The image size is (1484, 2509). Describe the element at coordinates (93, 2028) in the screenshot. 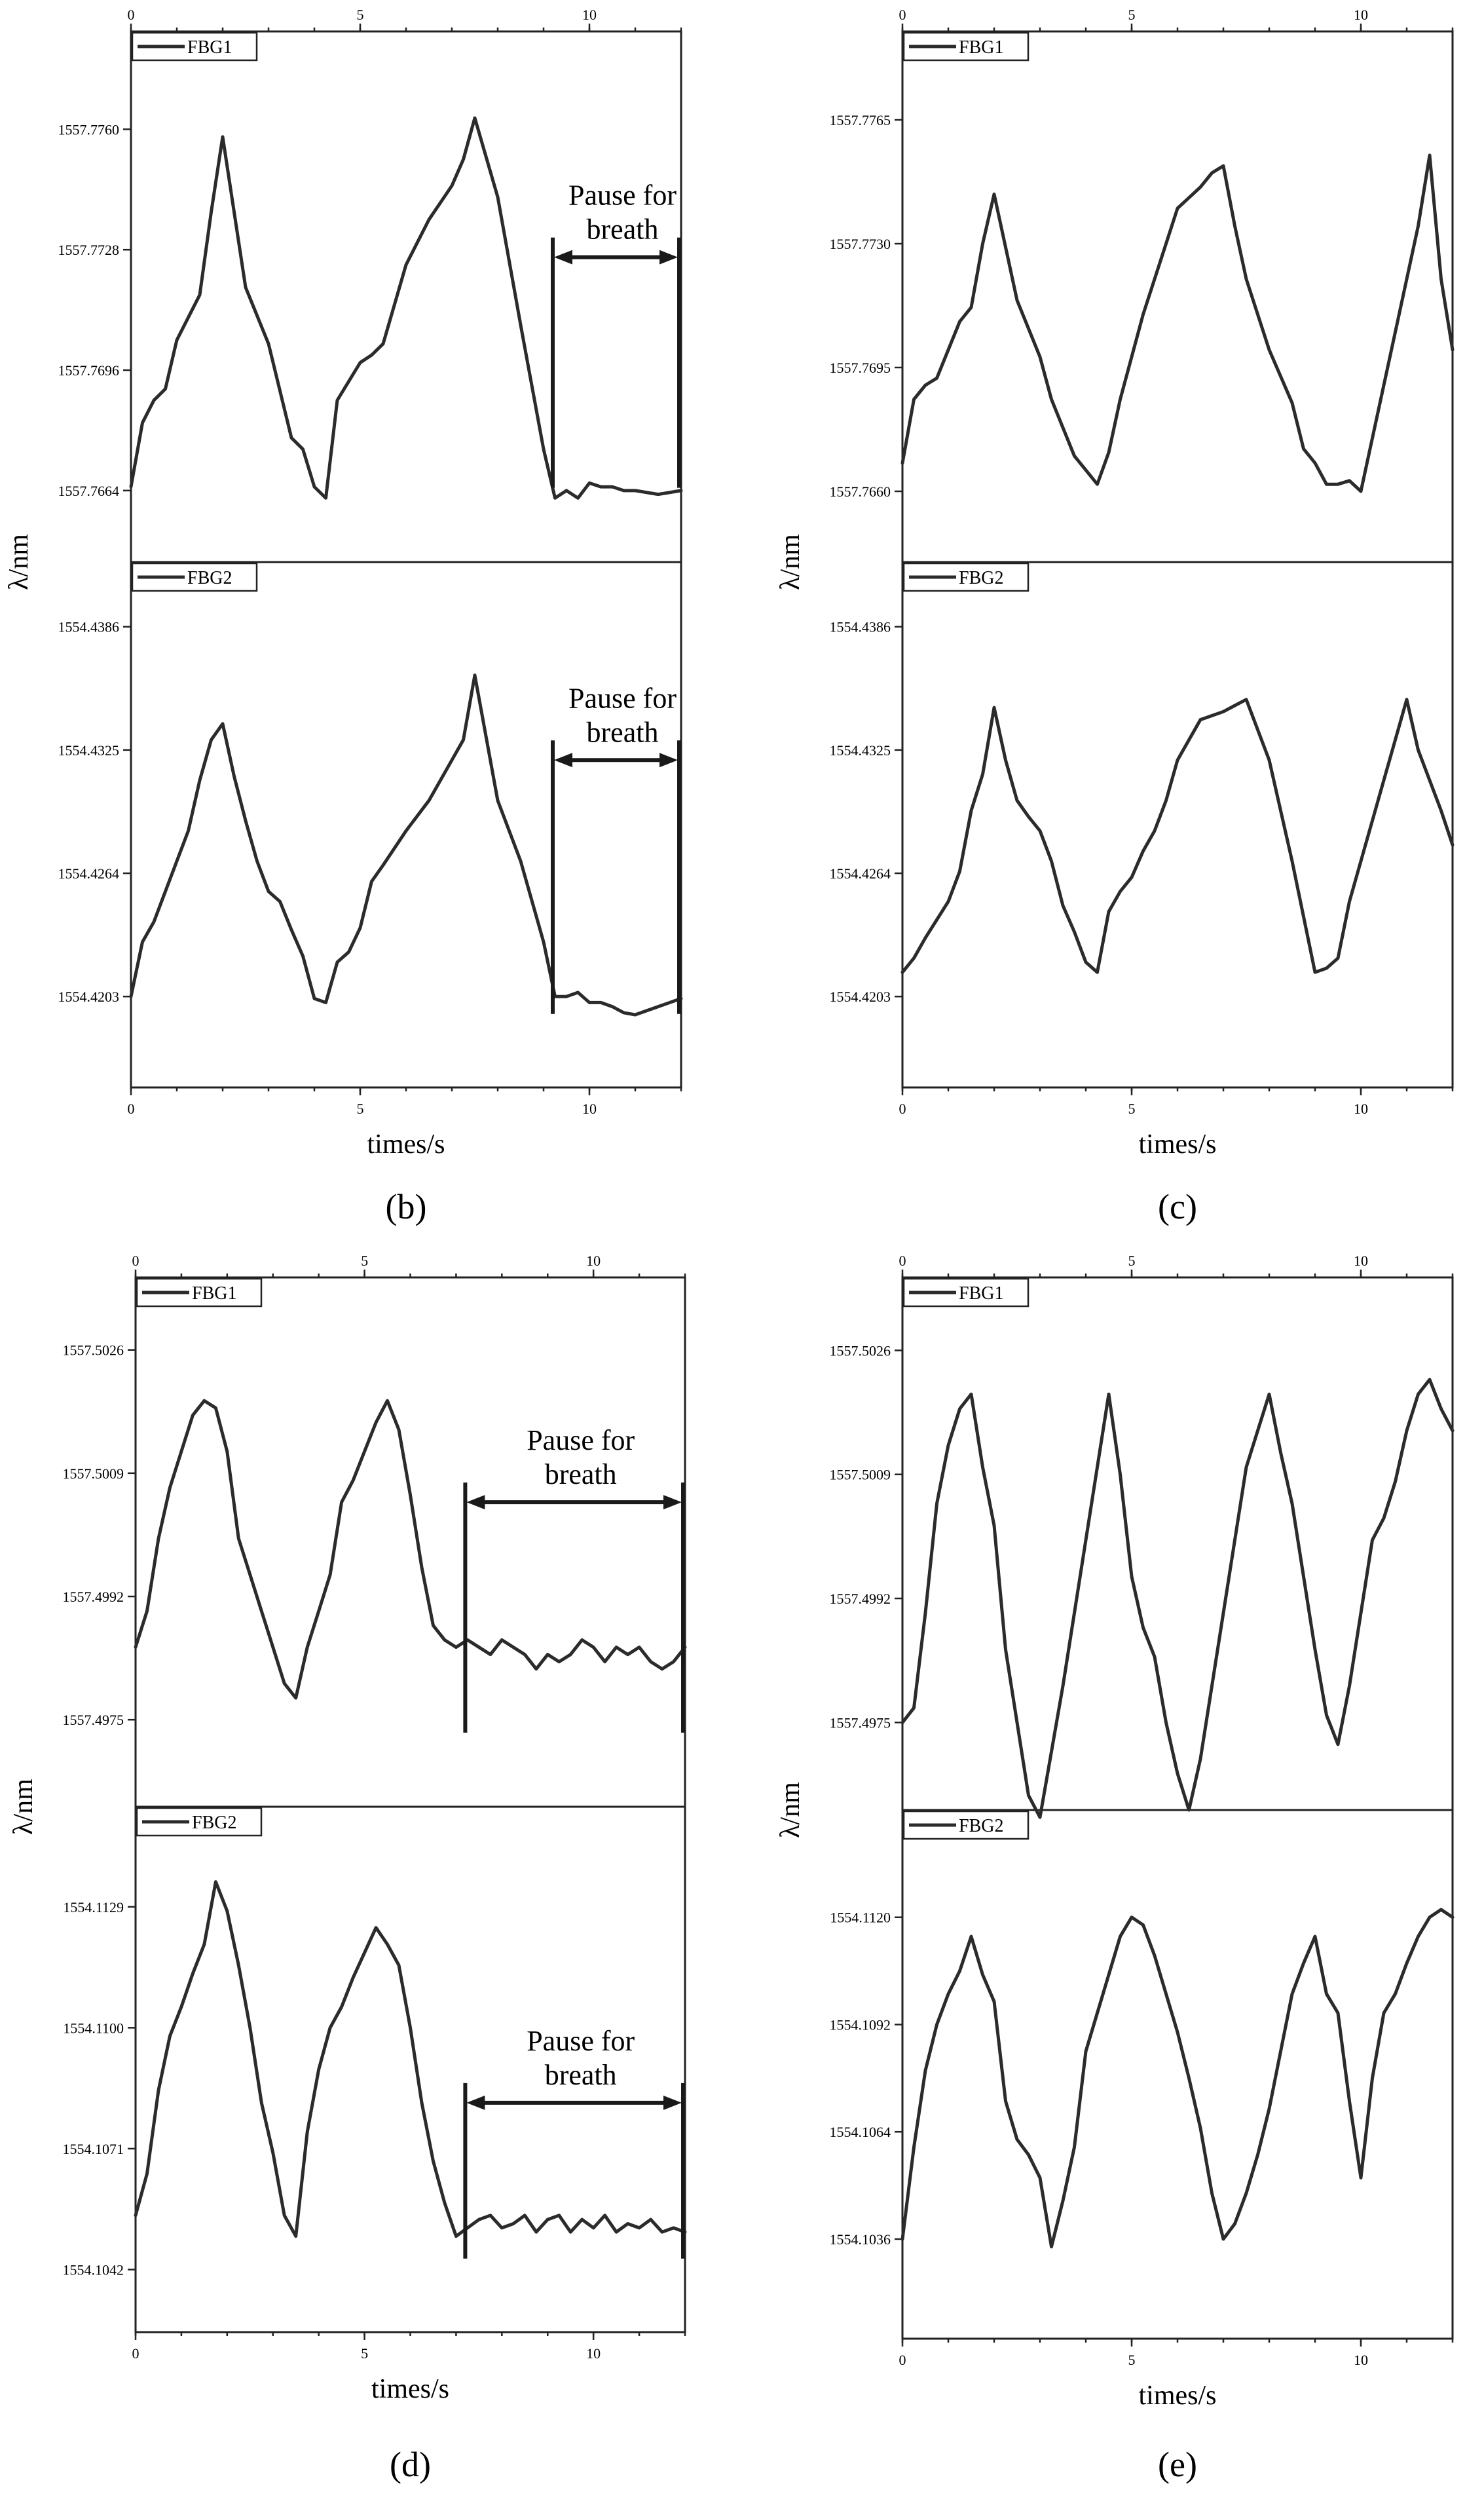

I see `y-tick-label: 1554.1100` at that location.